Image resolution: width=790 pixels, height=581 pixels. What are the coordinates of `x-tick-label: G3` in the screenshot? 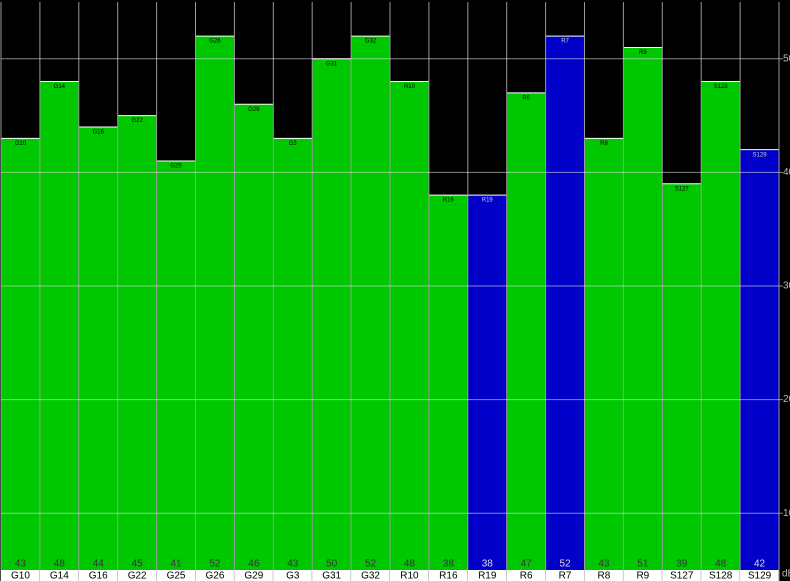 It's located at (293, 576).